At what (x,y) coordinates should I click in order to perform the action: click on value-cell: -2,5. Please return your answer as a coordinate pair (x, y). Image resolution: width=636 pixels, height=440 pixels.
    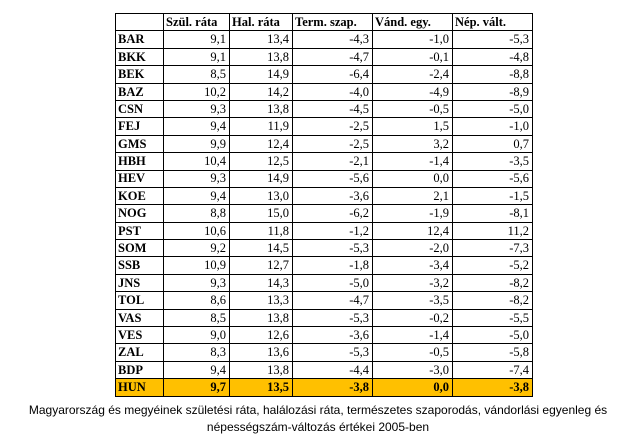
    Looking at the image, I should click on (332, 126).